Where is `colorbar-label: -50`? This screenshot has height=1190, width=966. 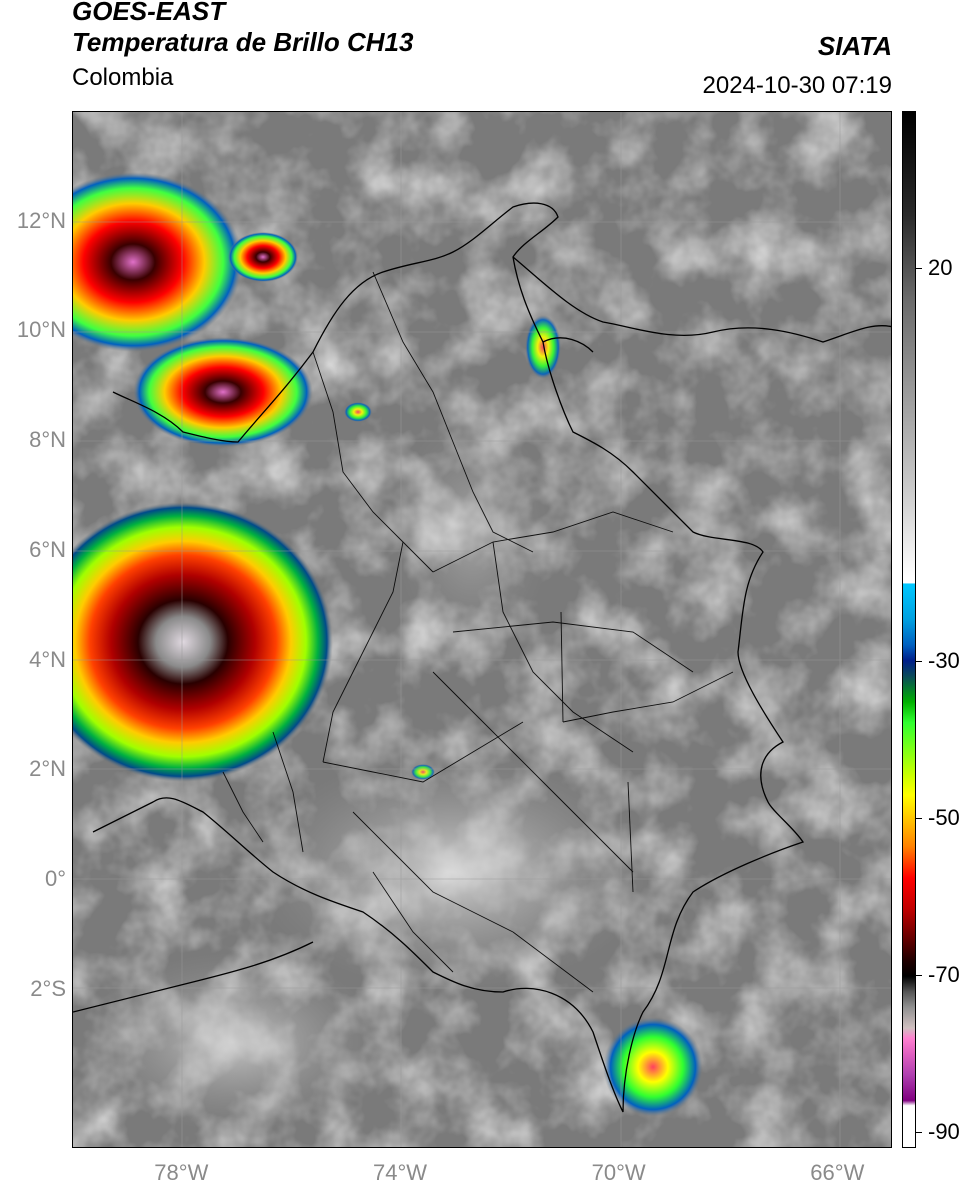
colorbar-label: -50 is located at coordinates (944, 818).